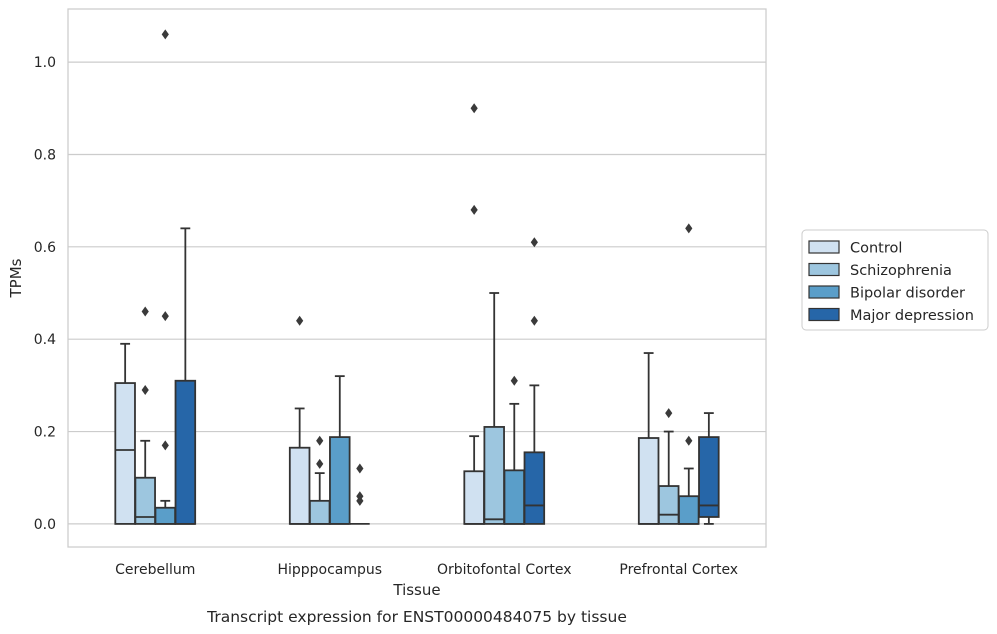  I want to click on x-tick-label: Orbitofontal Cortex, so click(504, 570).